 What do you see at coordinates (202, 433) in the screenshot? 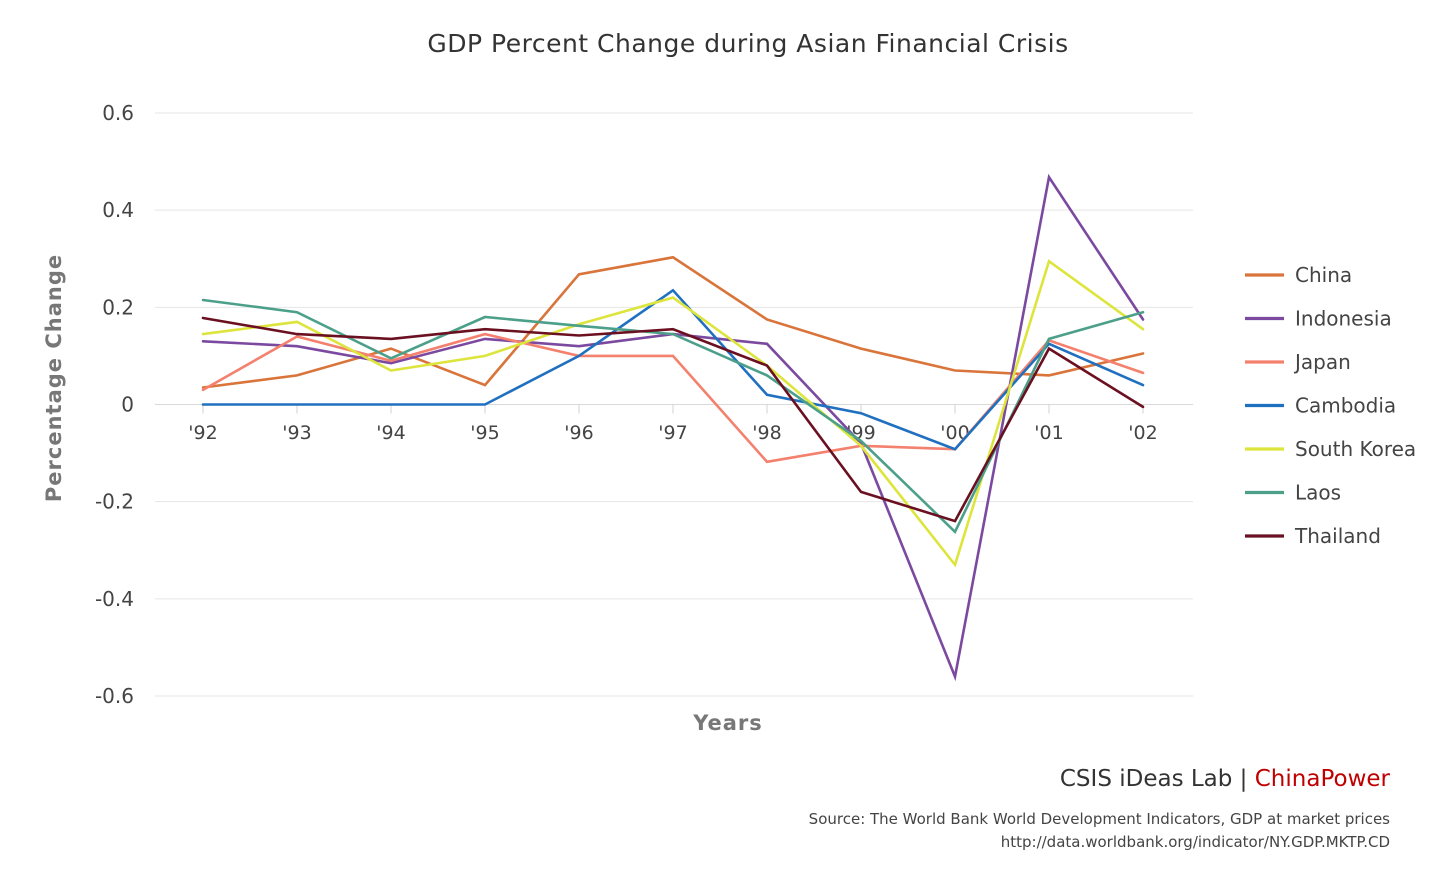
I see `x-tick-label: '92` at bounding box center [202, 433].